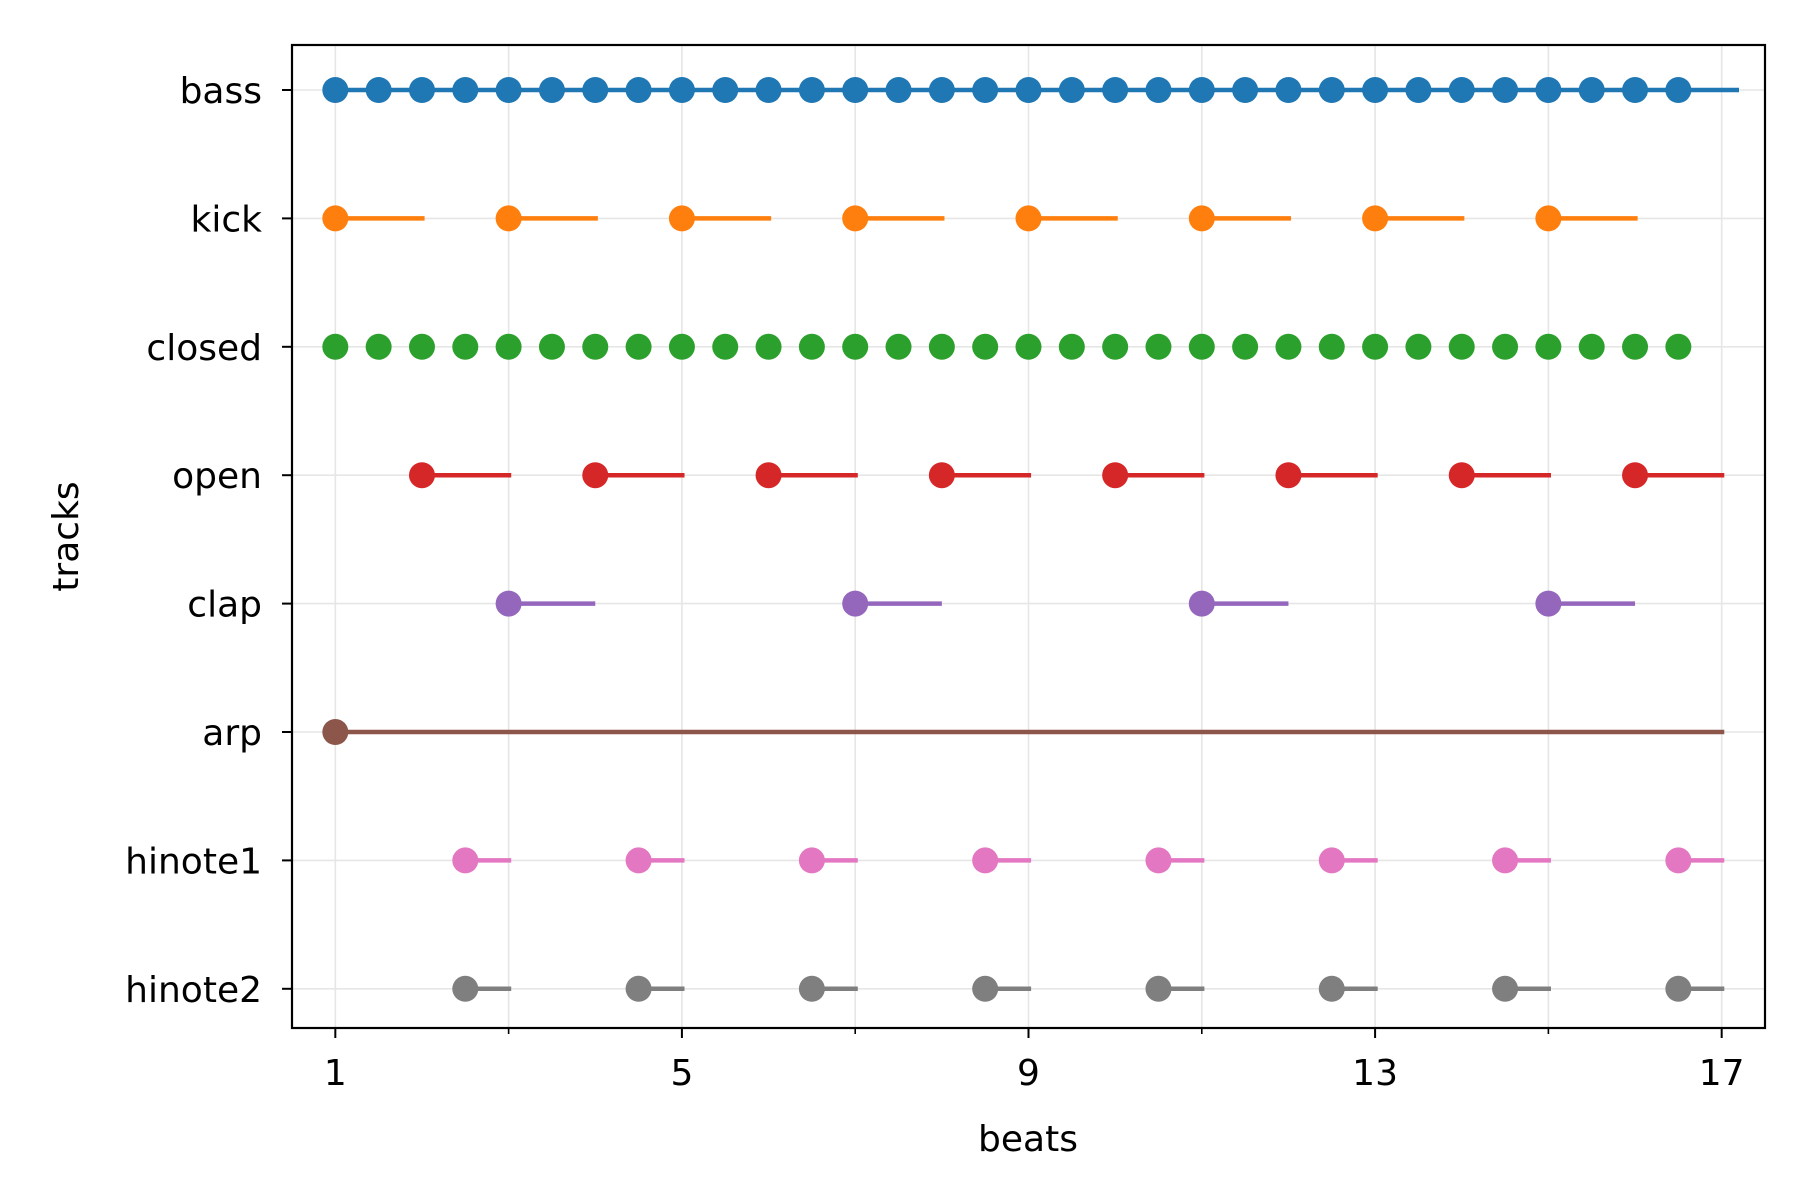 The image size is (1800, 1200). What do you see at coordinates (193, 861) in the screenshot?
I see `y-tick-label: hinote1` at bounding box center [193, 861].